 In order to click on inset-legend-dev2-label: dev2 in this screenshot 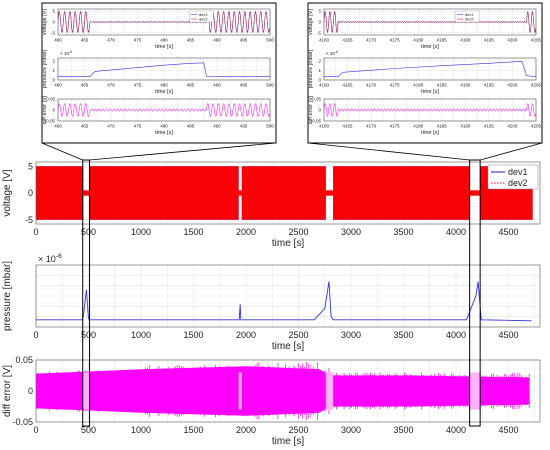, I will do `click(203, 19)`.